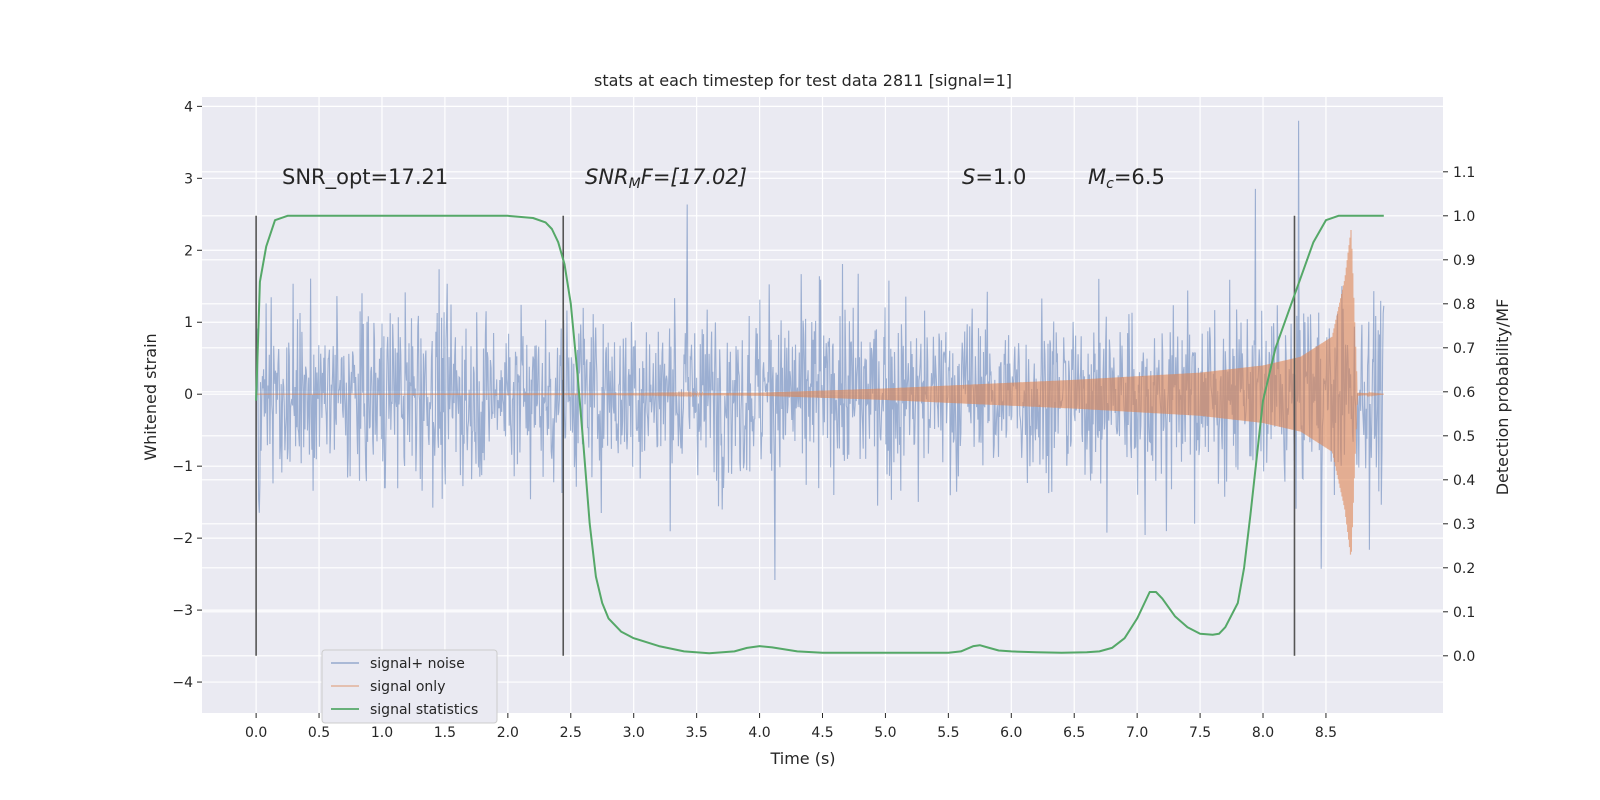 The width and height of the screenshot is (1600, 800). Describe the element at coordinates (1110, 184) in the screenshot. I see `annotation-mc-subscript: c` at that location.